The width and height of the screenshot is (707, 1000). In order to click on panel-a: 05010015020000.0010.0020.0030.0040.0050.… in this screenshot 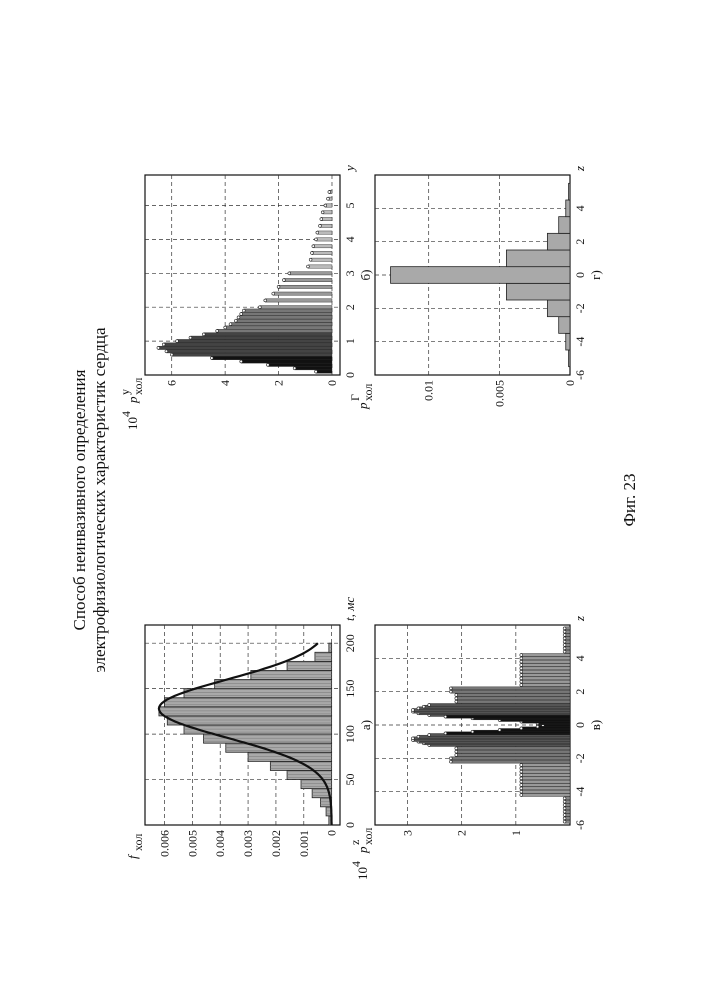, I will do `click(249, 728)`.